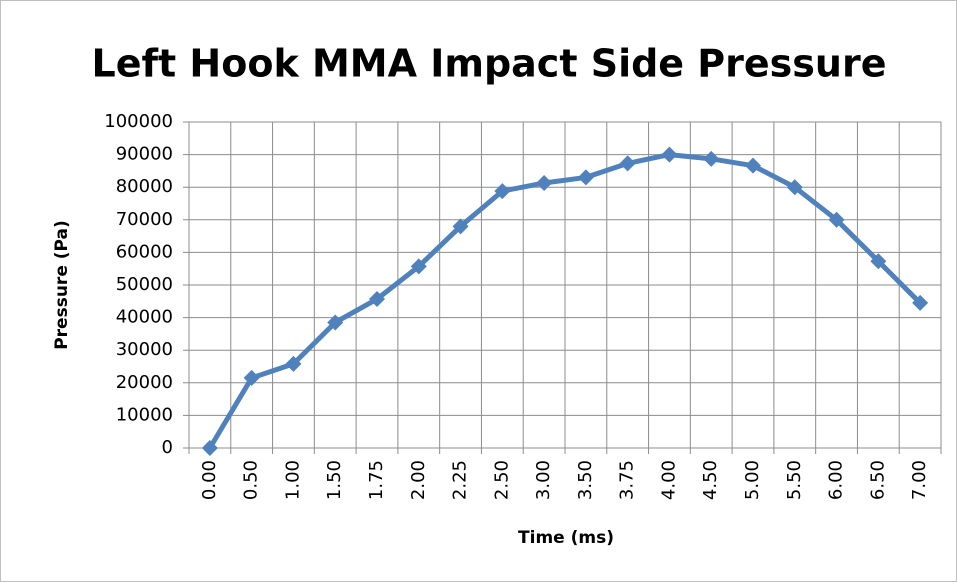  Describe the element at coordinates (919, 480) in the screenshot. I see `x-tick-label: 7.00` at that location.